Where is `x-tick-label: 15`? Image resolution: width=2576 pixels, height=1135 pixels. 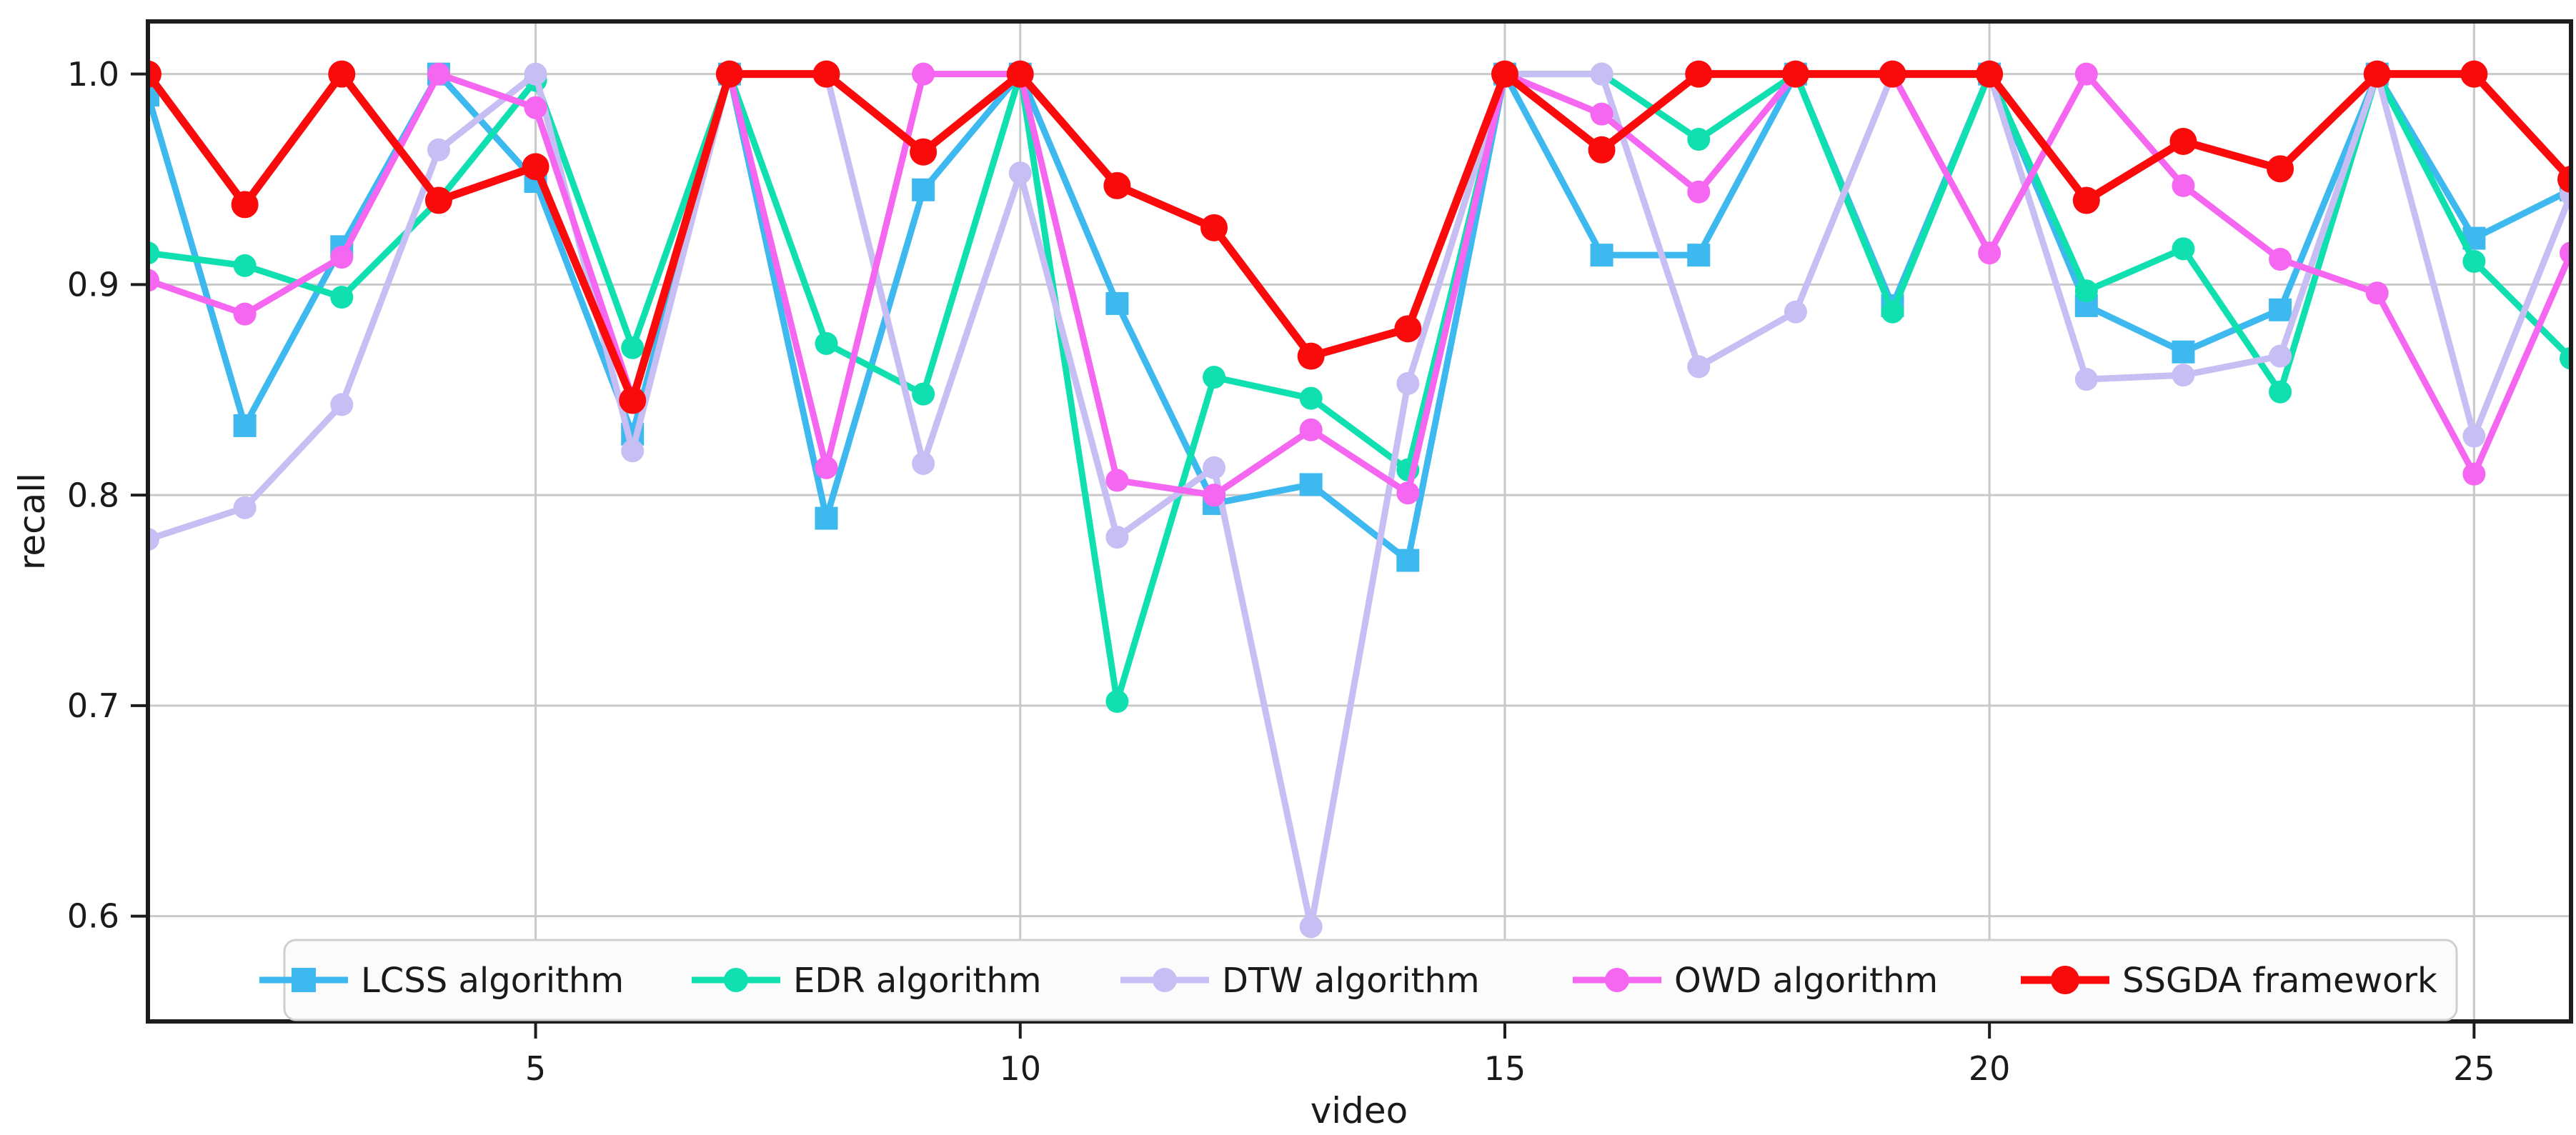
x-tick-label: 15 is located at coordinates (1505, 1068).